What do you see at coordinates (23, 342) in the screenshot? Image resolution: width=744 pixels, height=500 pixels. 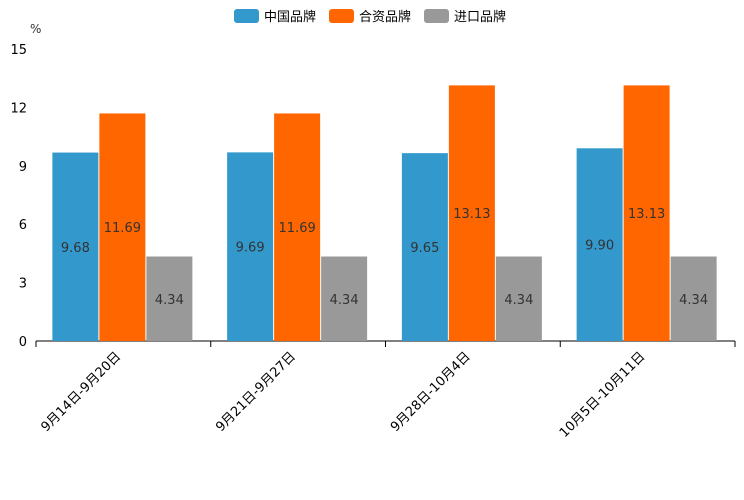 I see `y-tick-label: 0` at bounding box center [23, 342].